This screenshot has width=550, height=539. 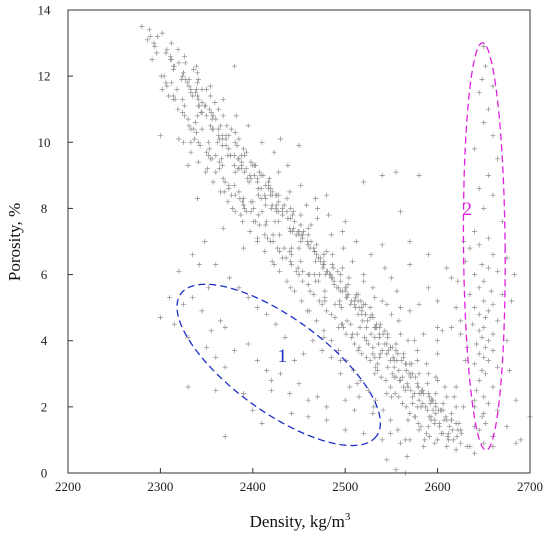 What do you see at coordinates (44, 142) in the screenshot?
I see `y-tick-label: 10` at bounding box center [44, 142].